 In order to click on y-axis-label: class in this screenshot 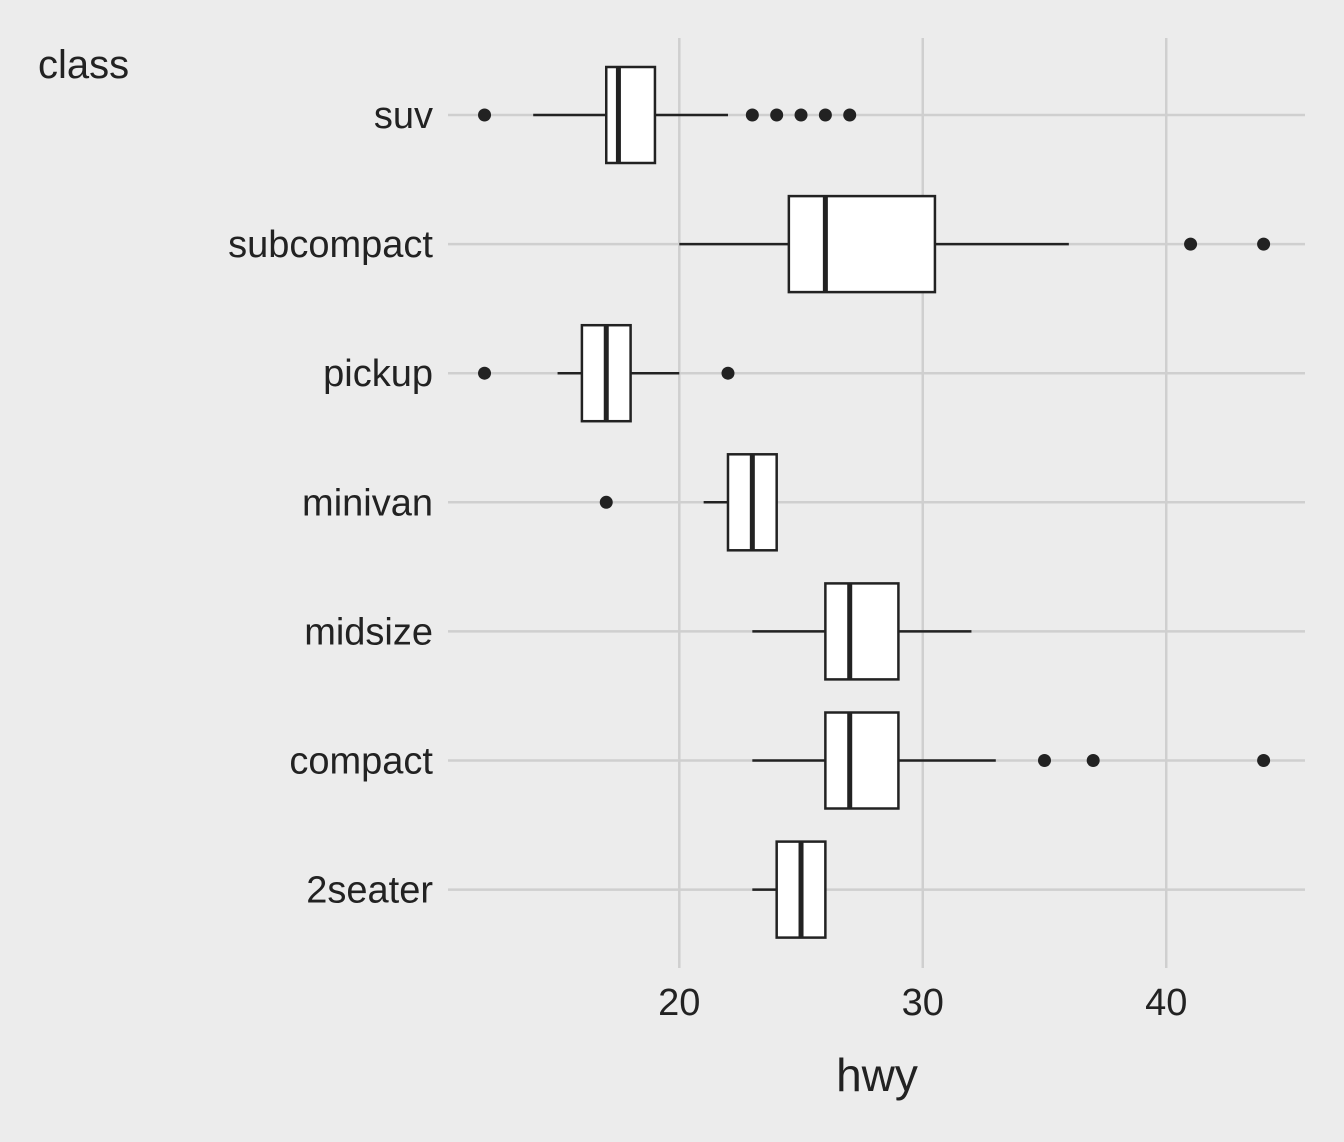, I will do `click(83, 65)`.